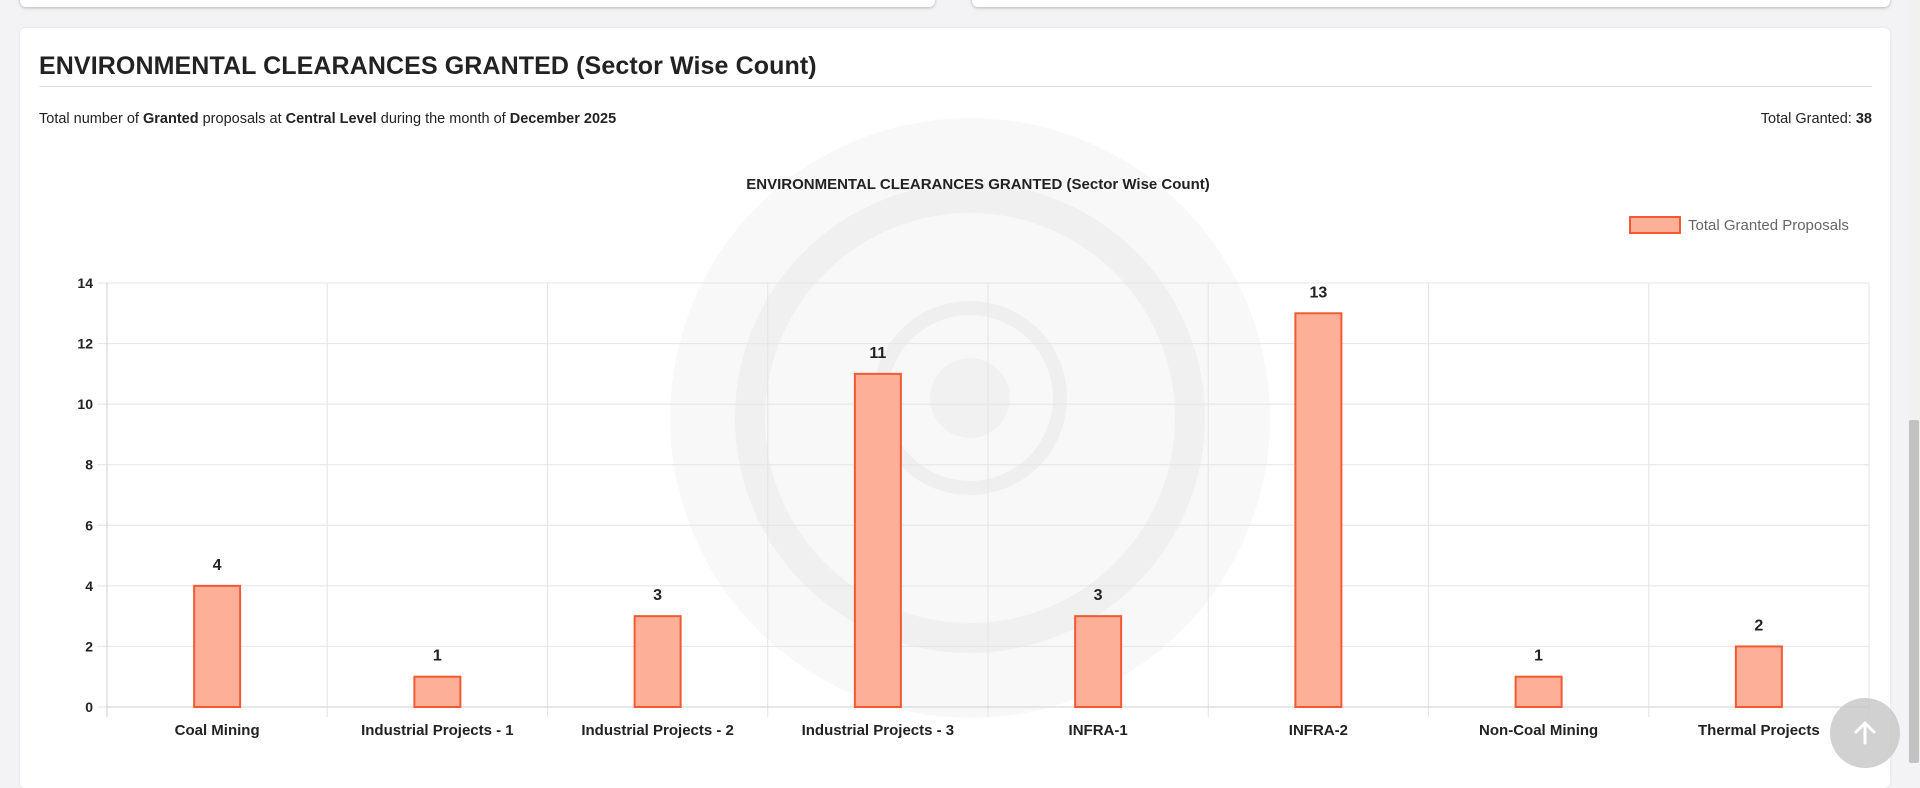  I want to click on bar-value-label: 2, so click(1758, 625).